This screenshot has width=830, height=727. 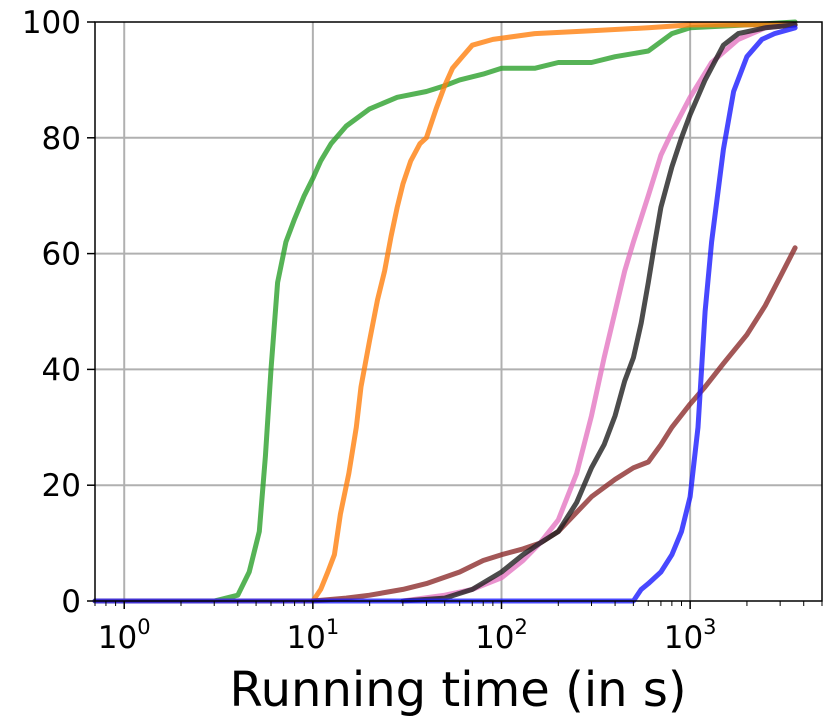 I want to click on x-tick-label: 10², so click(x=501, y=635).